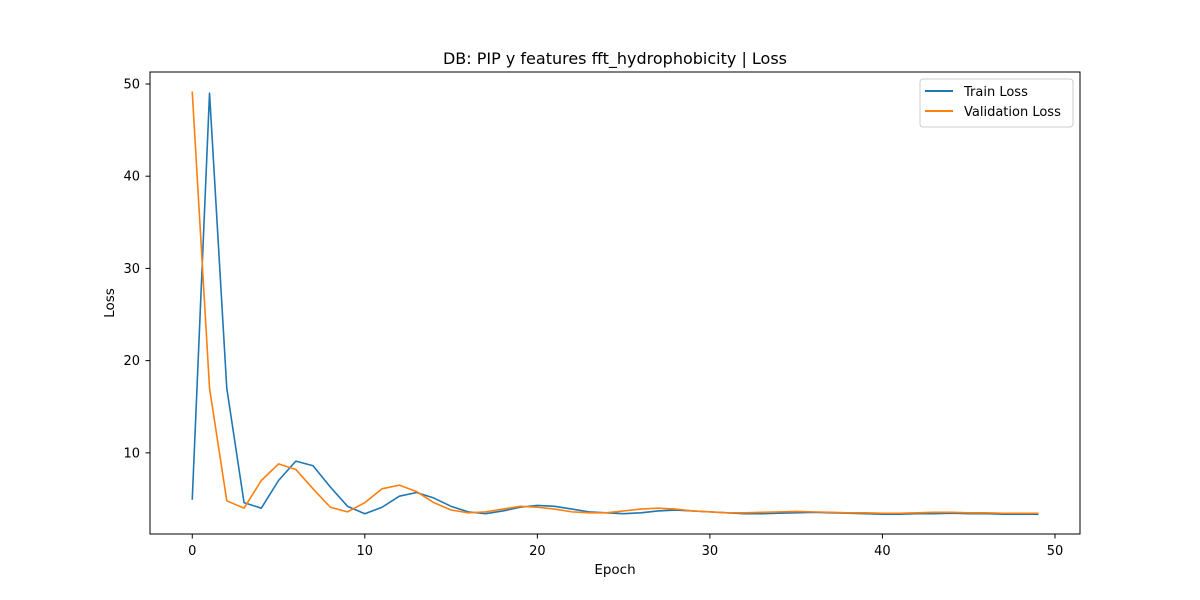  Describe the element at coordinates (131, 361) in the screenshot. I see `y-tick-label: 20` at that location.